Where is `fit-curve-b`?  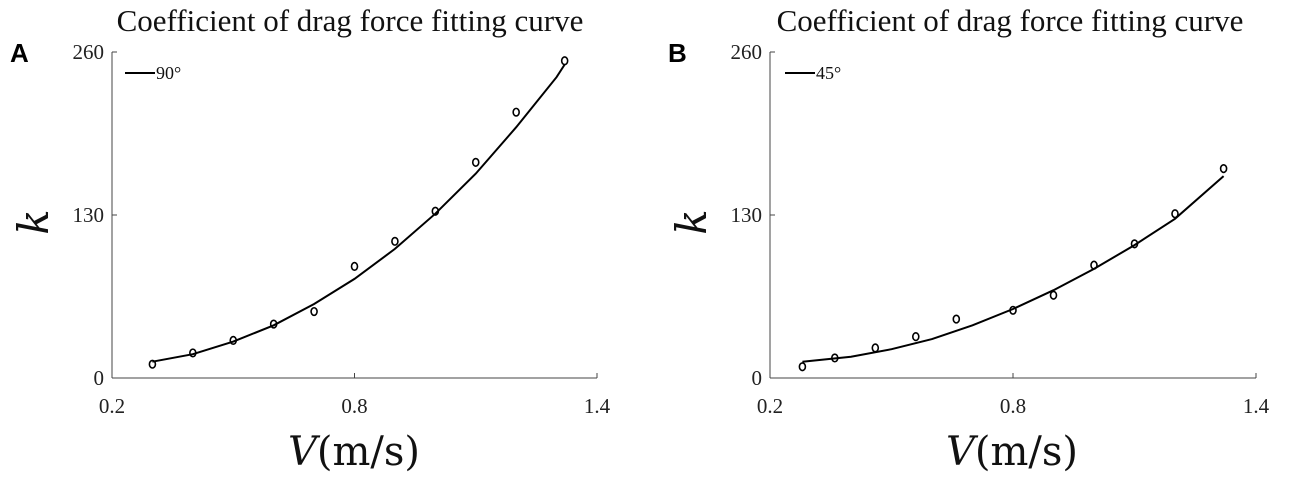
fit-curve-b is located at coordinates (1013, 269).